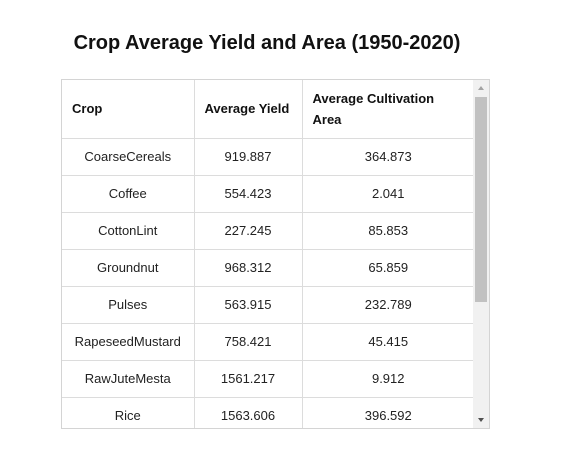  Describe the element at coordinates (248, 305) in the screenshot. I see `cell-average-yield: 563.915` at that location.